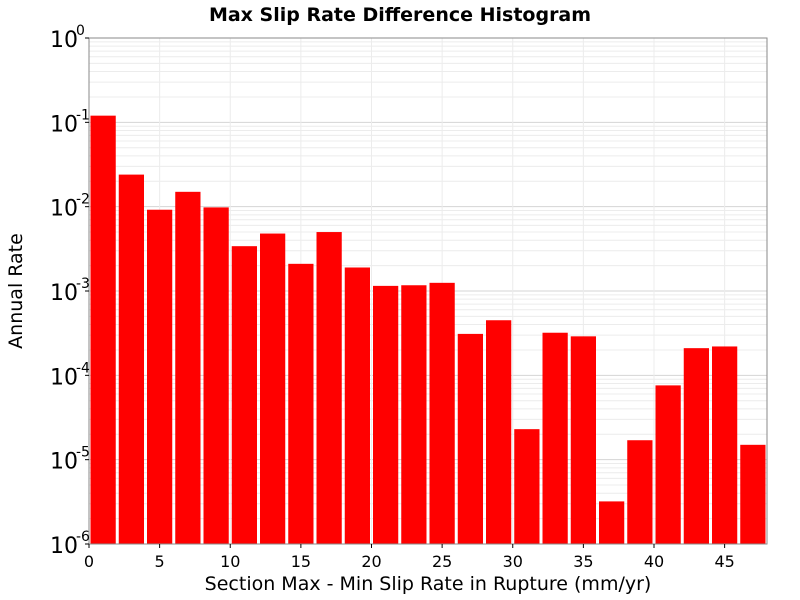 The height and width of the screenshot is (600, 800). Describe the element at coordinates (371, 561) in the screenshot. I see `x-tick-label: 20` at that location.